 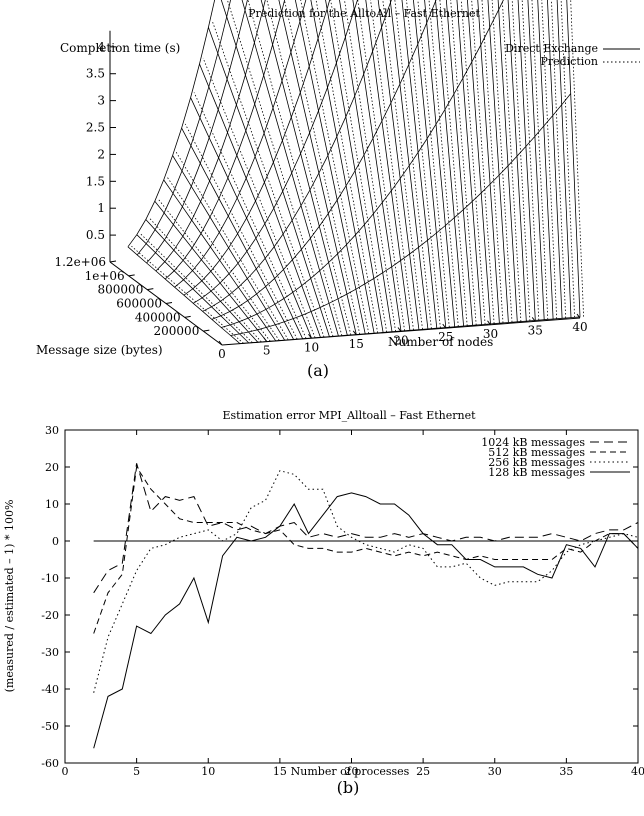 What do you see at coordinates (348, 787) in the screenshot?
I see `chart-b-caption: (b)` at bounding box center [348, 787].